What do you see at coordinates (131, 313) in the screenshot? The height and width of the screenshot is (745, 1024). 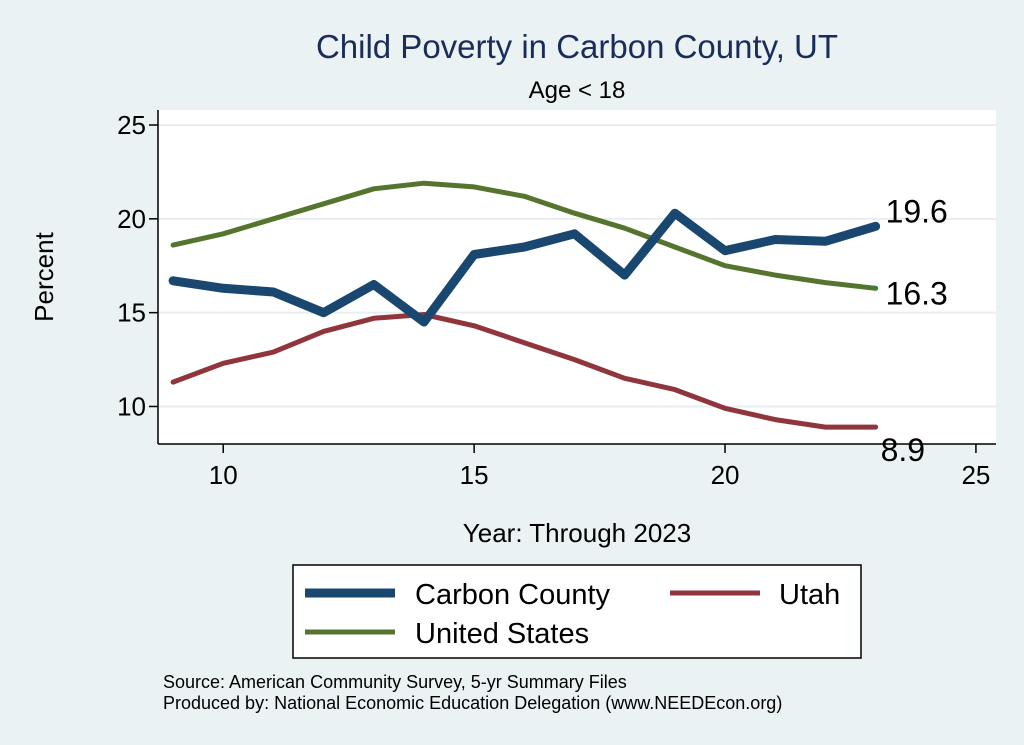 I see `y-tick-label-15: 15` at bounding box center [131, 313].